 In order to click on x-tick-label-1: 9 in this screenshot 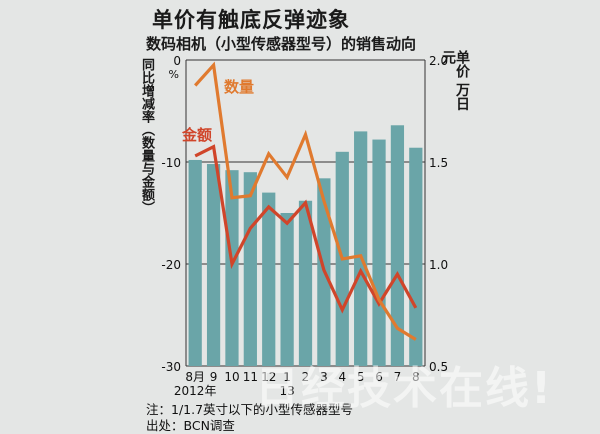, I will do `click(214, 377)`.